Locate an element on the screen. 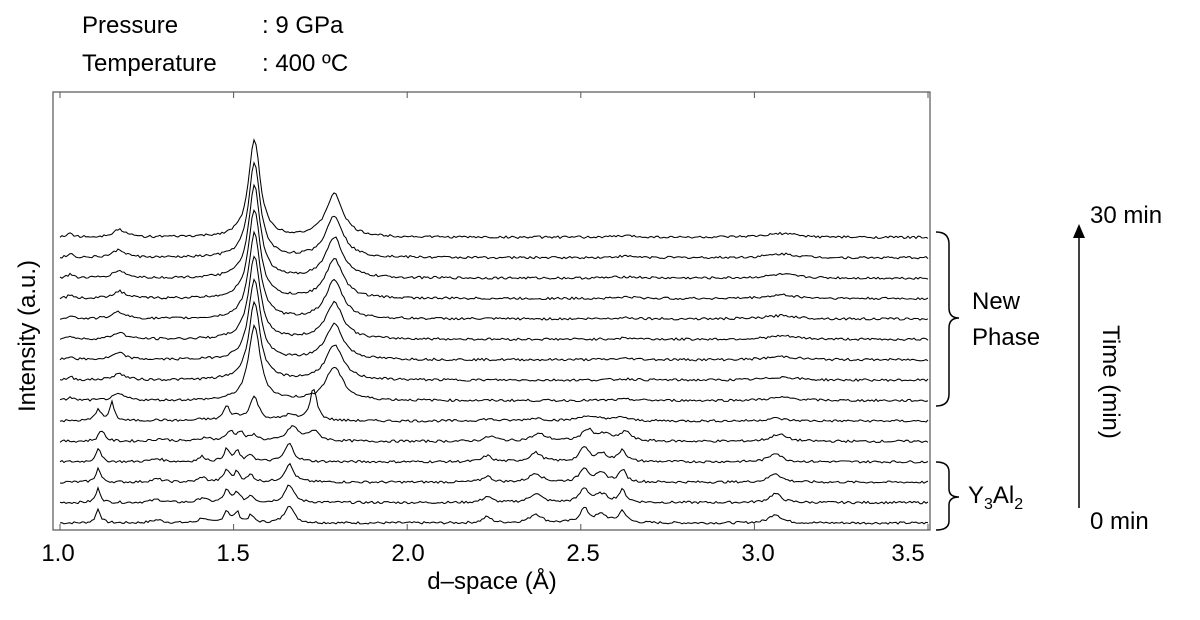 This screenshot has width=1200, height=620. y3al2-brace is located at coordinates (947, 496).